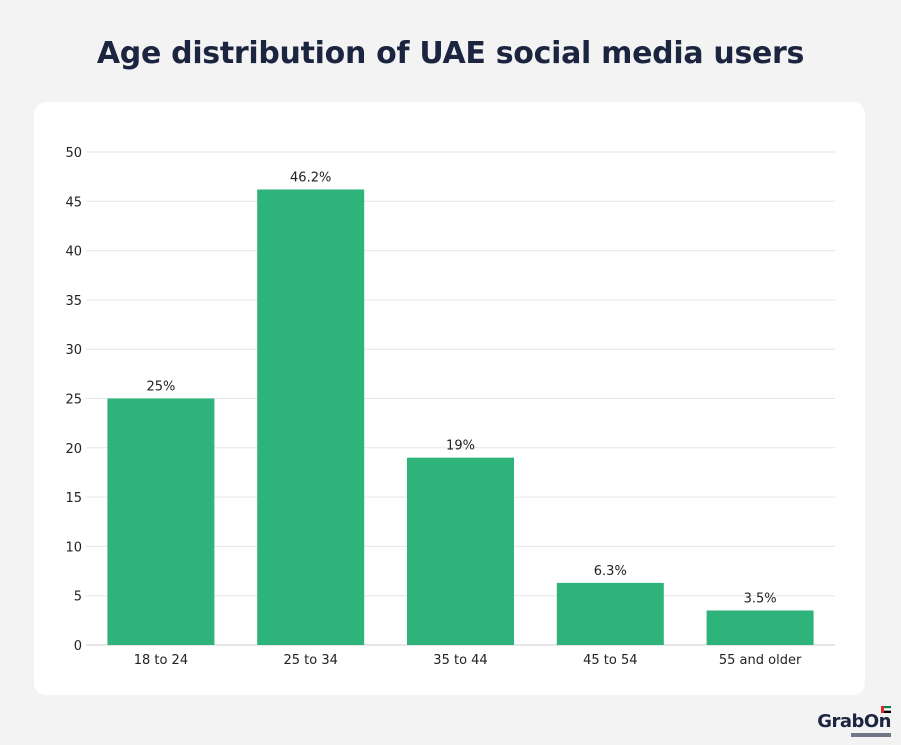 The width and height of the screenshot is (901, 745). I want to click on logo-text: GrabOn, so click(854, 721).